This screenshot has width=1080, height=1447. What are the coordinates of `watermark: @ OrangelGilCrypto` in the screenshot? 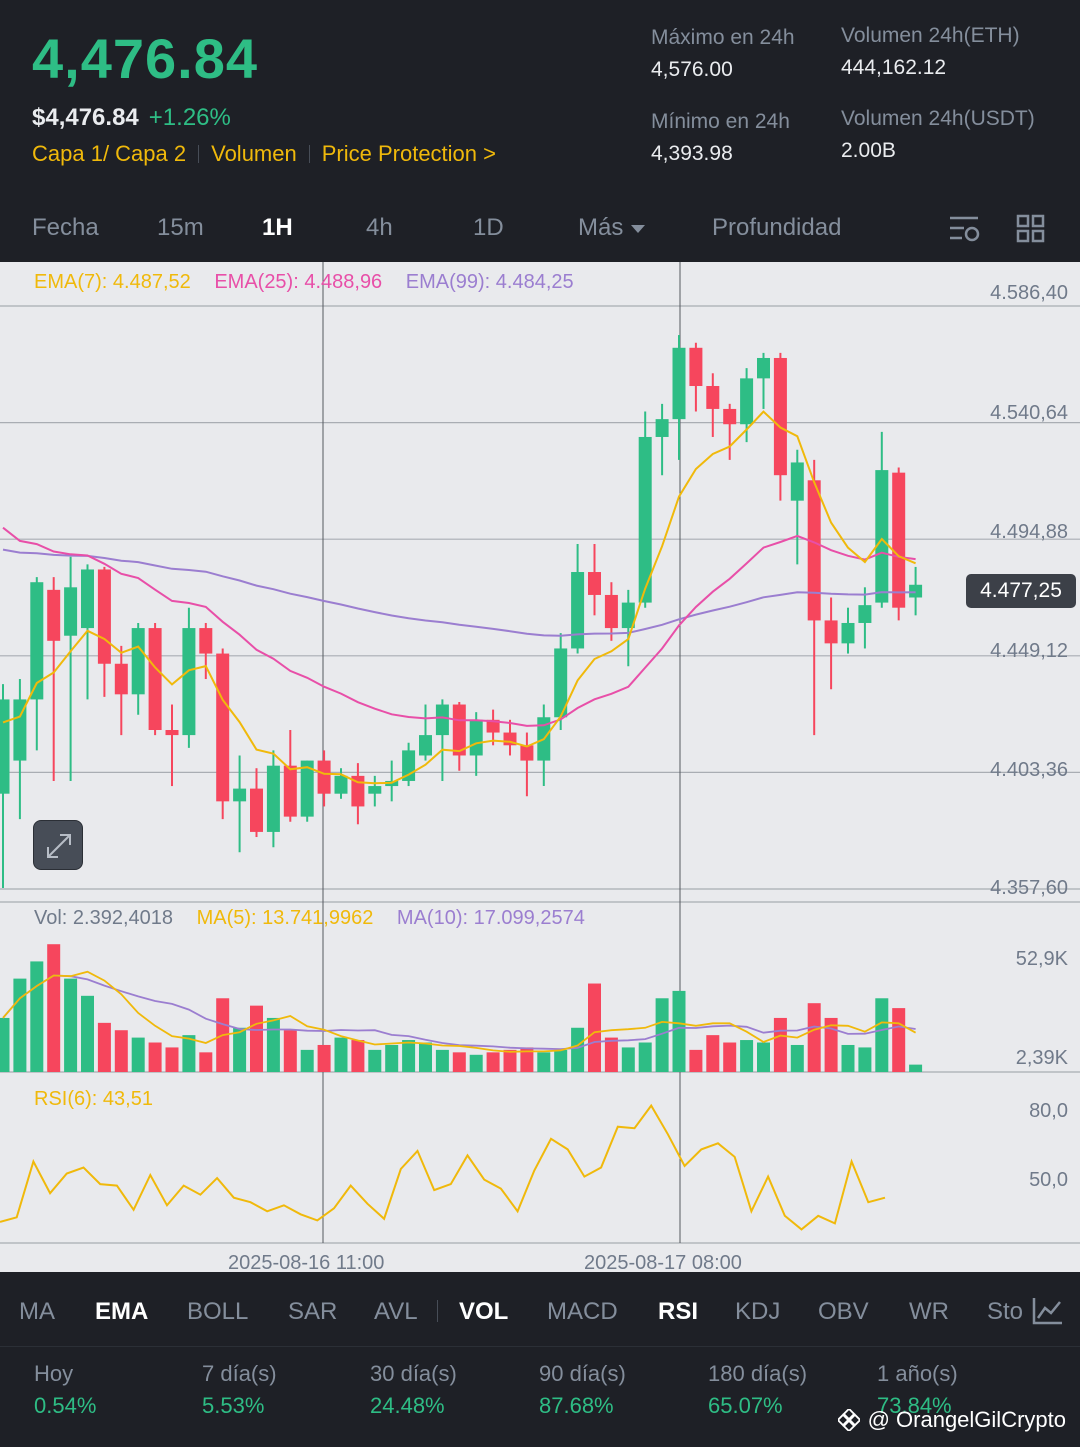 It's located at (951, 1420).